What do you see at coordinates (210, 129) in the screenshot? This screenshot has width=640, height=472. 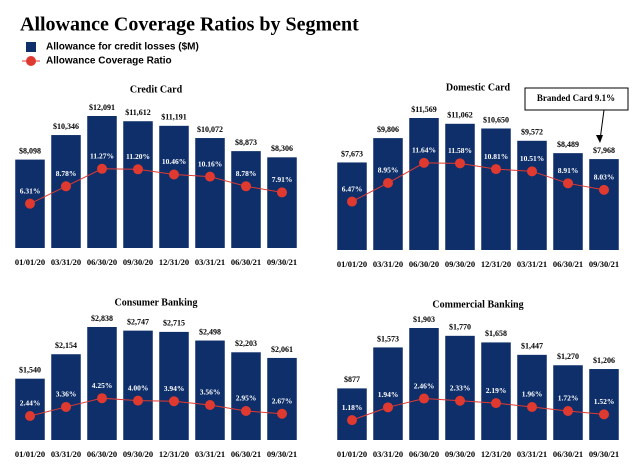 I see `bar-value-label: $10,072` at bounding box center [210, 129].